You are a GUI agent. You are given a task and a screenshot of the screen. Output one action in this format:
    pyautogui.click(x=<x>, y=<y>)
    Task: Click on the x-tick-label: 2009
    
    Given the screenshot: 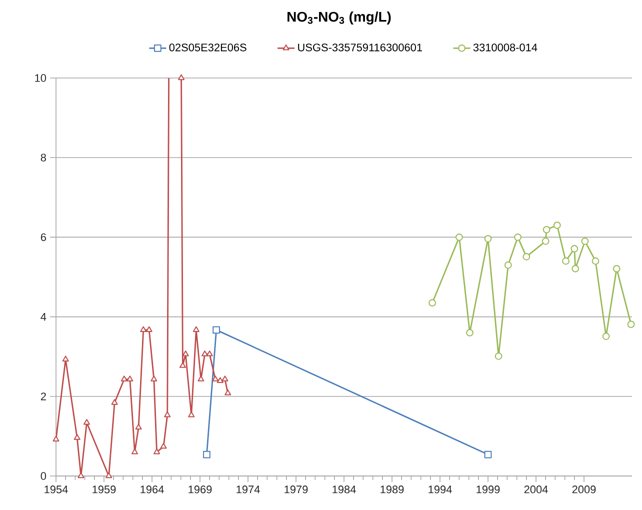 What is the action you would take?
    pyautogui.click(x=584, y=490)
    